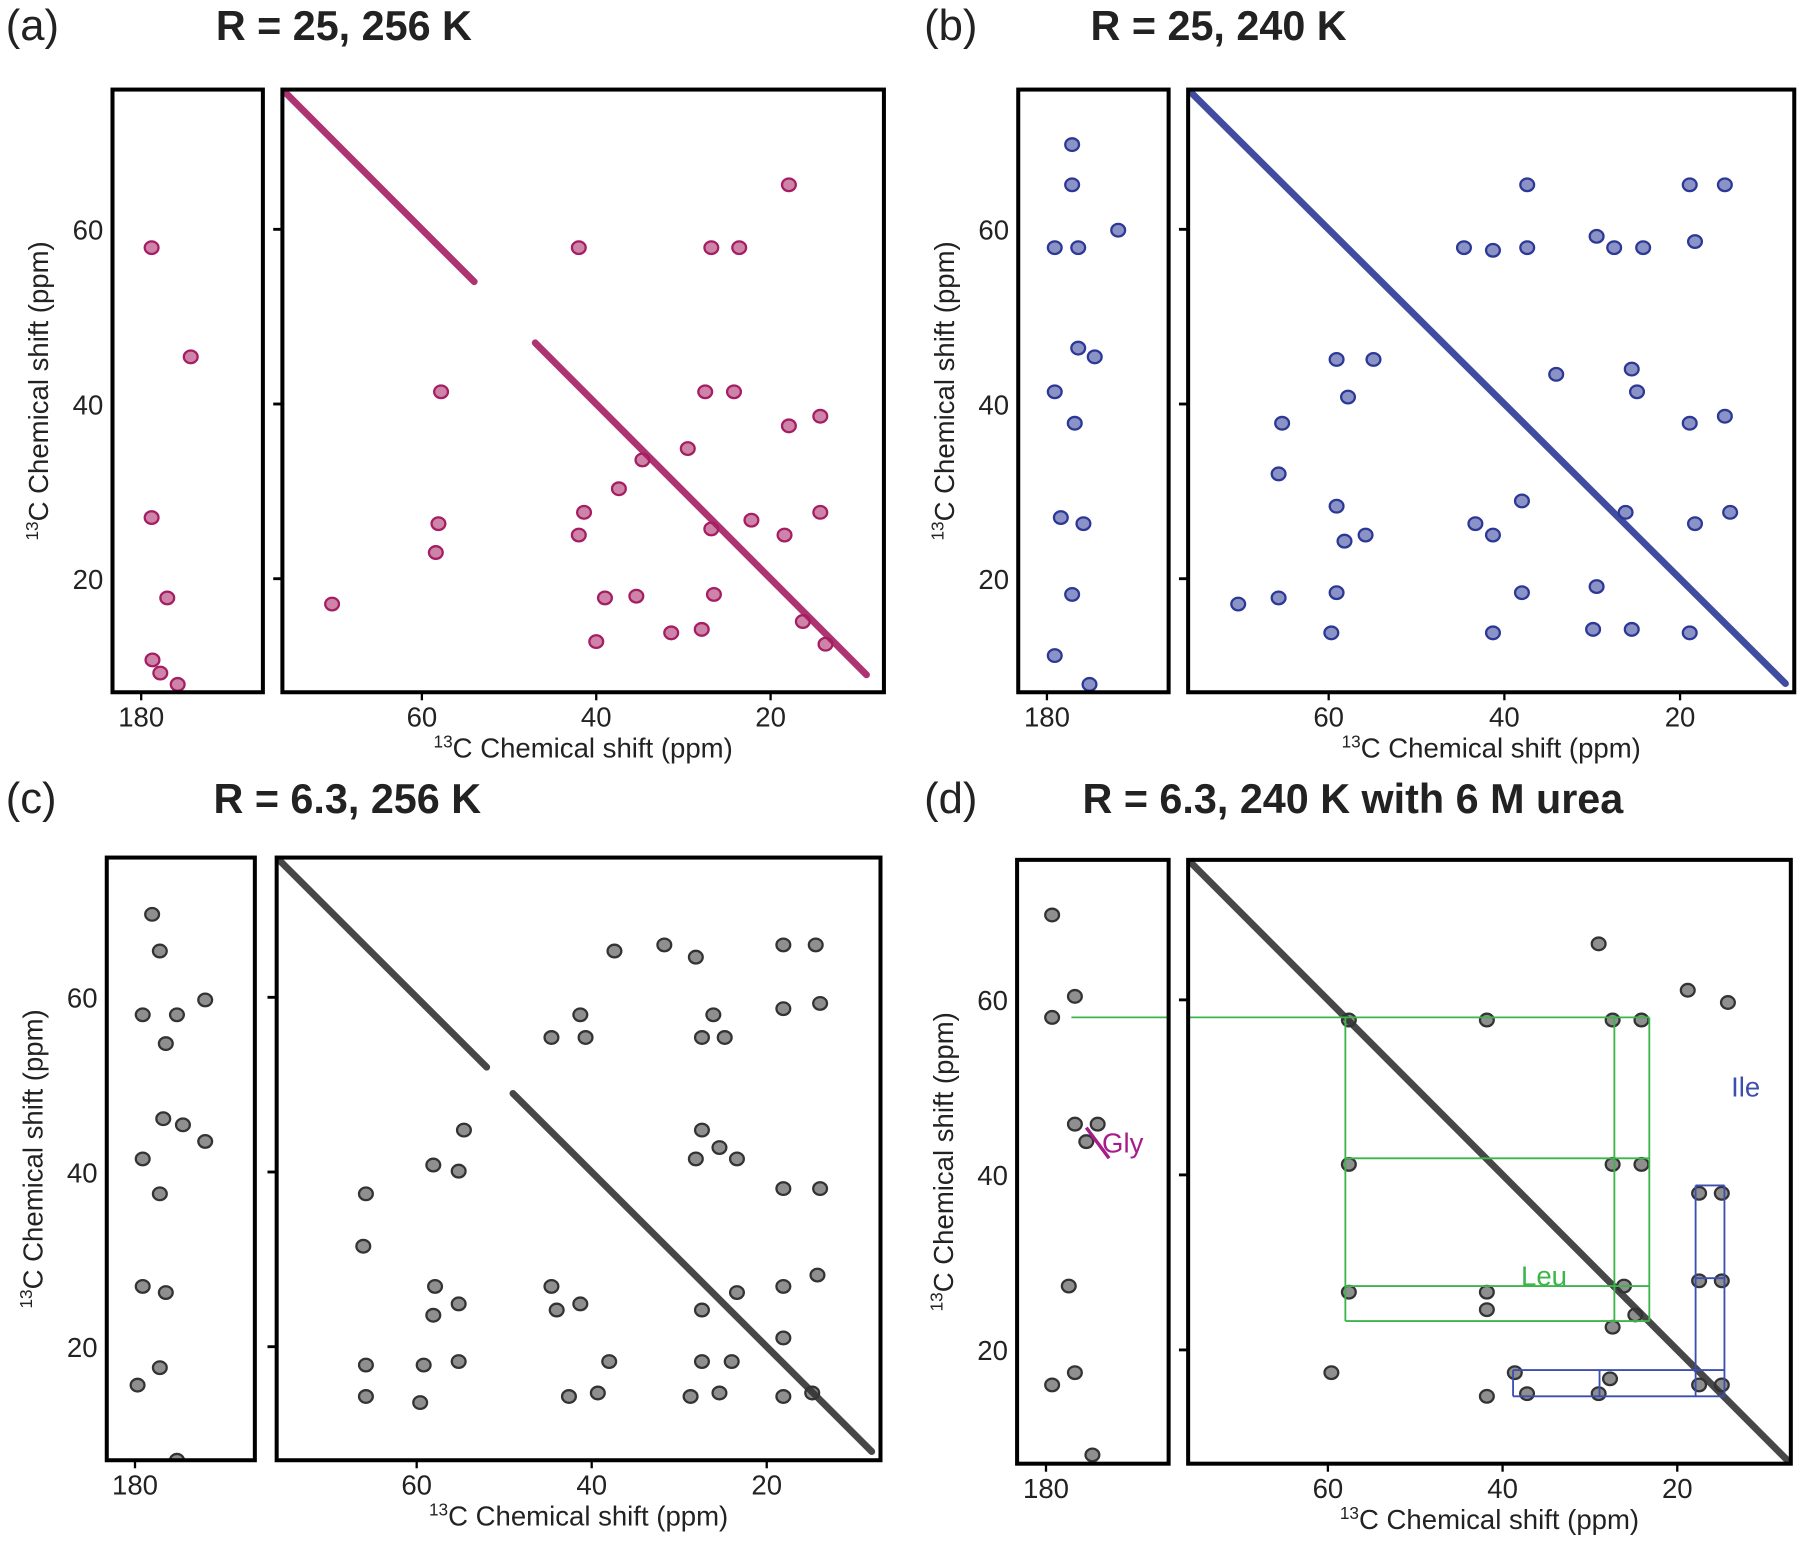 The width and height of the screenshot is (1800, 1559). I want to click on panel-title: R = 6.3, 256 K, so click(348, 799).